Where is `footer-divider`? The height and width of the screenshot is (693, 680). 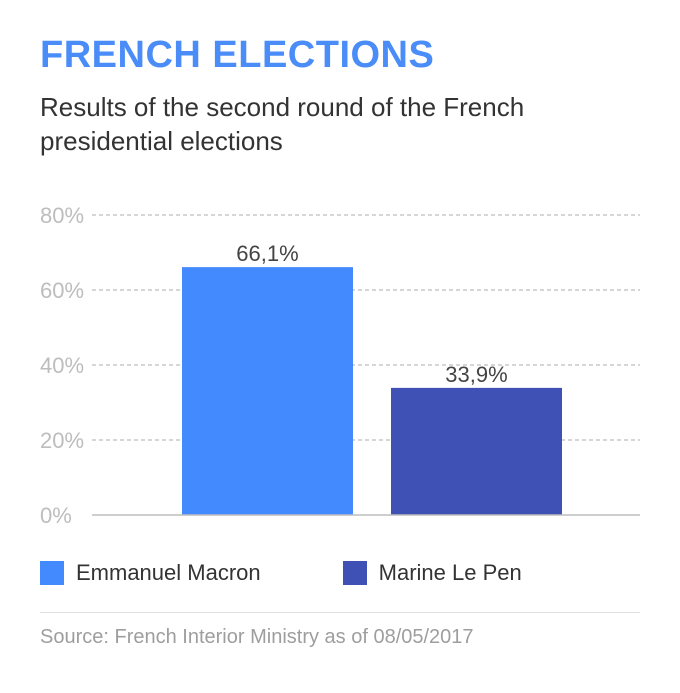 footer-divider is located at coordinates (340, 612).